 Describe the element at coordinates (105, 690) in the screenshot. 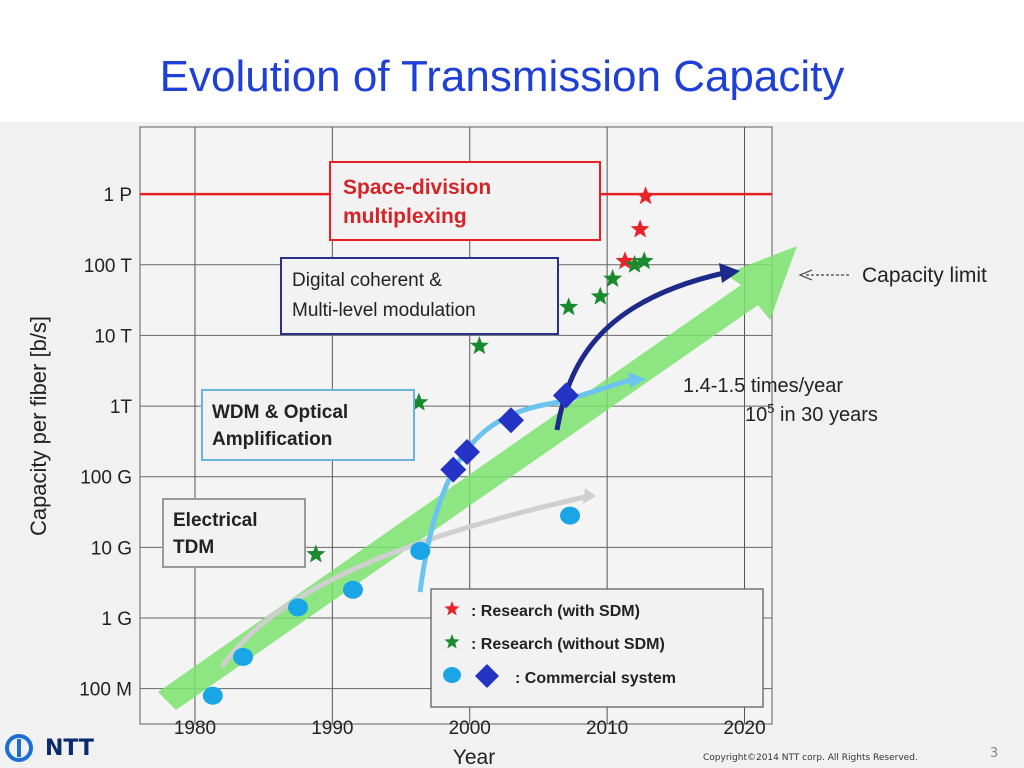

I see `y-tick-label: 100 M` at that location.